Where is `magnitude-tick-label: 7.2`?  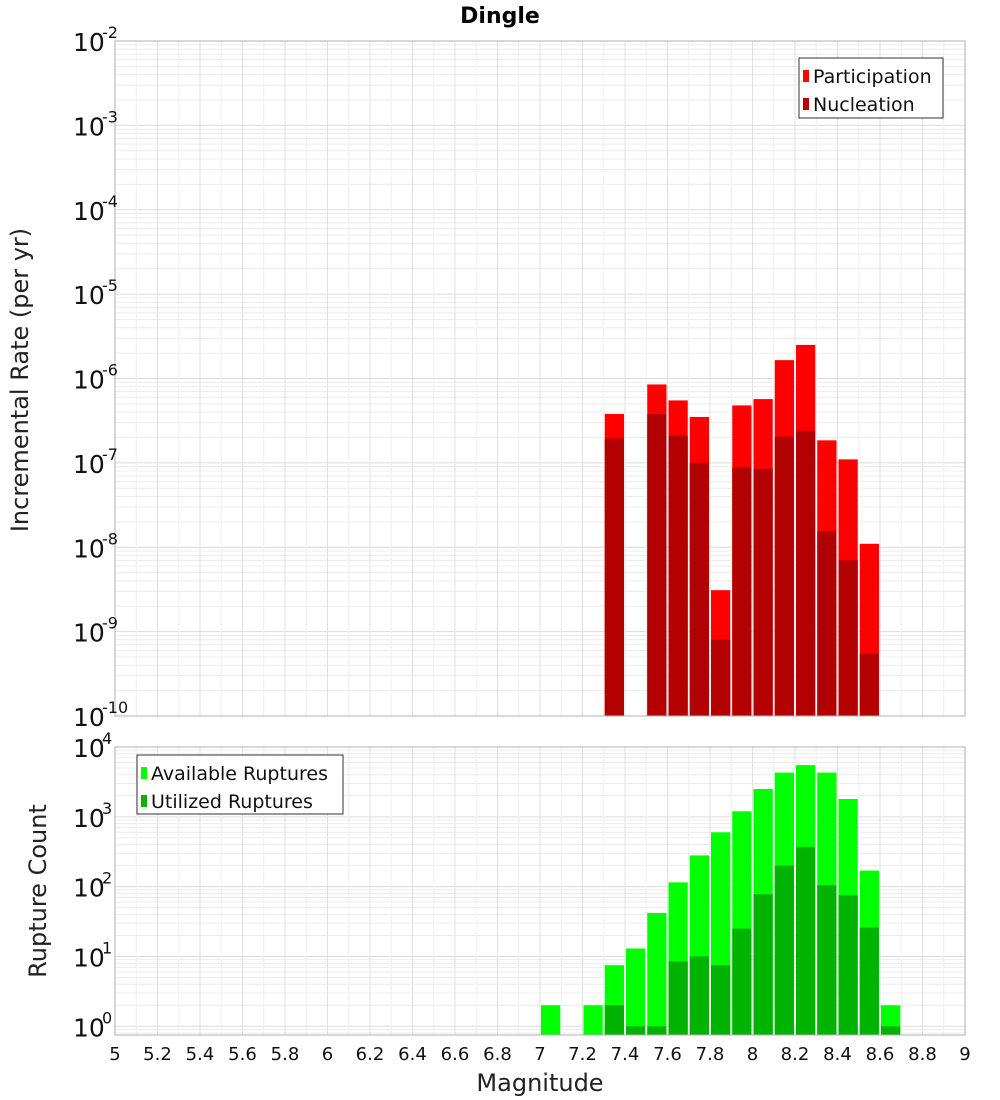 magnitude-tick-label: 7.2 is located at coordinates (582, 1054).